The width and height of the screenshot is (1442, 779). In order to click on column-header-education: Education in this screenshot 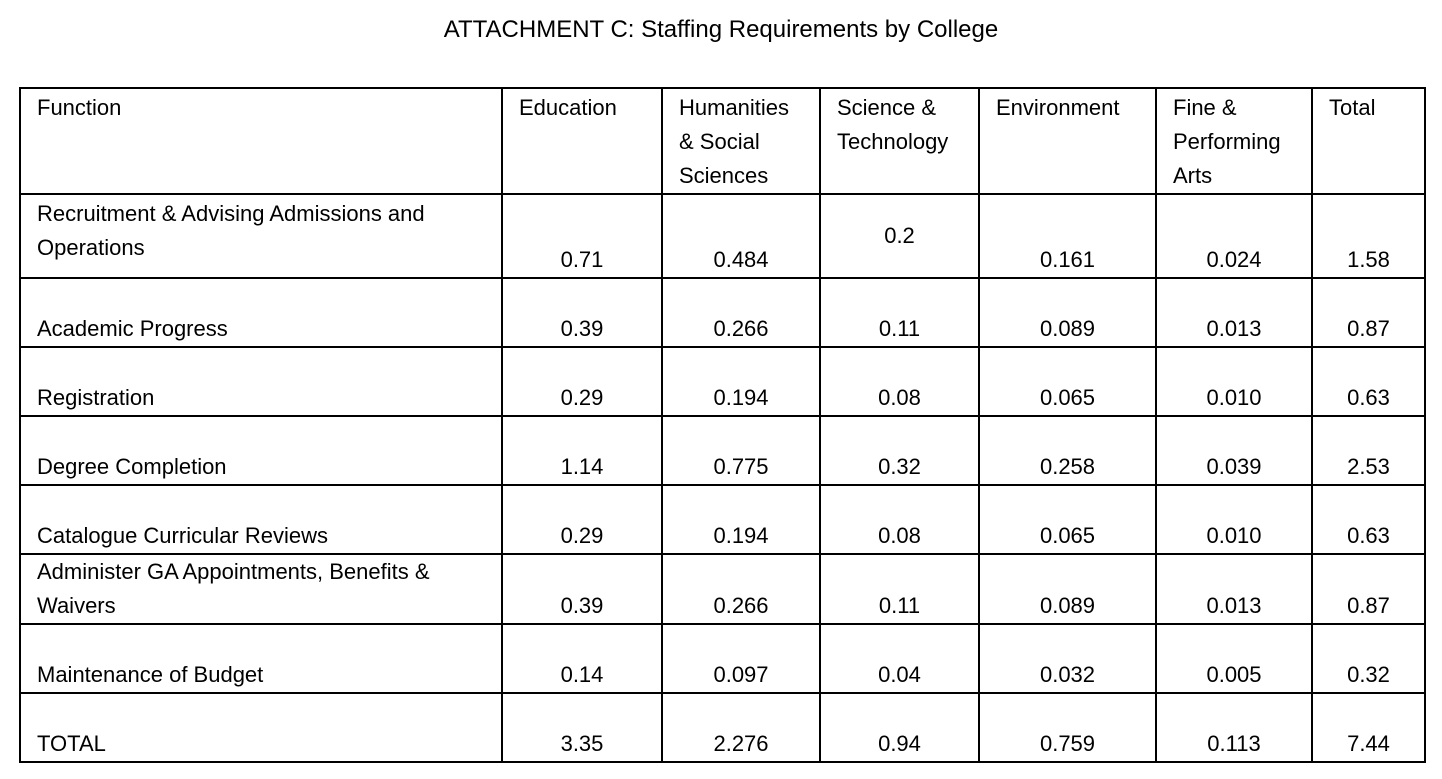, I will do `click(582, 141)`.